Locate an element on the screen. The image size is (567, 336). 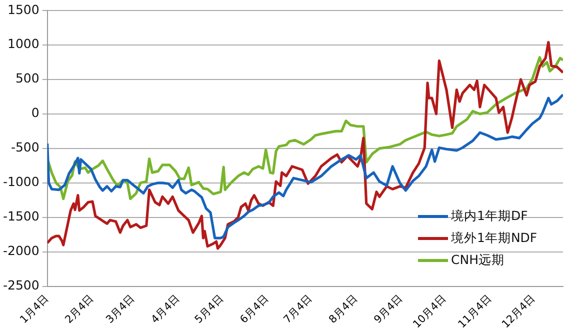
y-tick-label: -1500 is located at coordinates (21, 216).